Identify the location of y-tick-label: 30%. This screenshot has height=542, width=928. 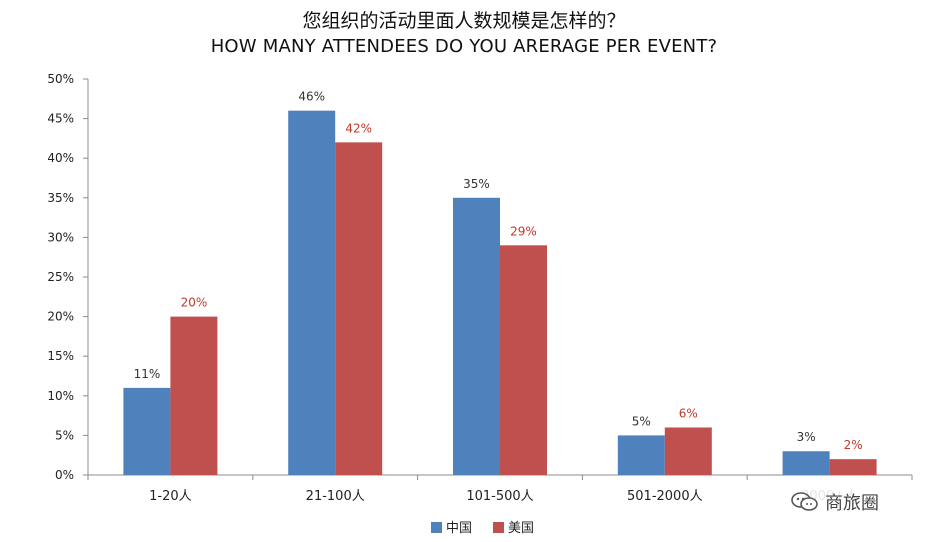
(60, 237).